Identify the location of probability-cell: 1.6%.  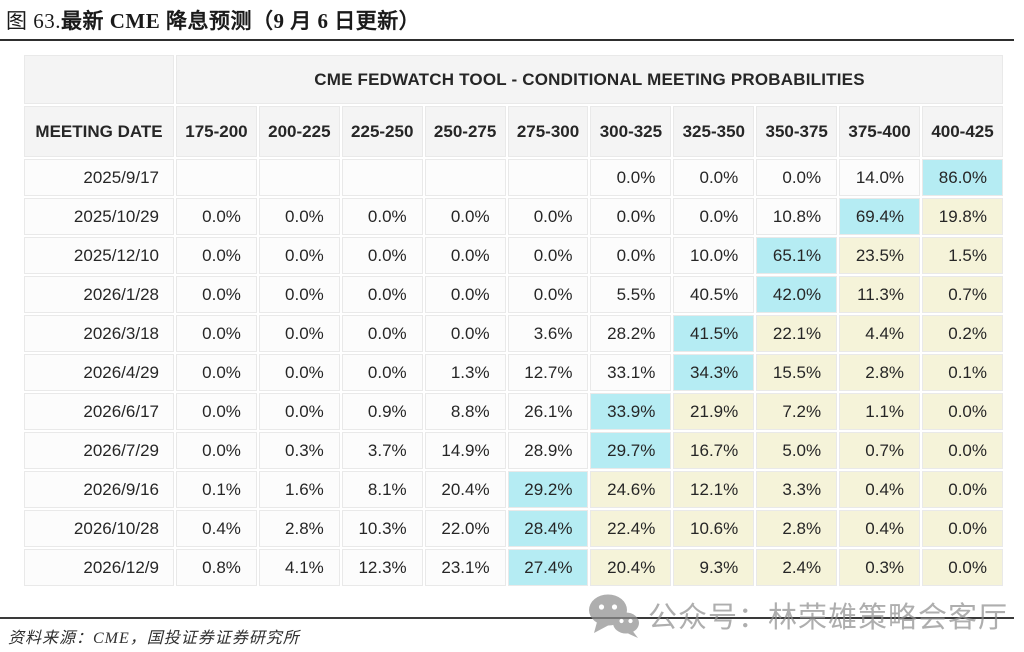
(299, 489).